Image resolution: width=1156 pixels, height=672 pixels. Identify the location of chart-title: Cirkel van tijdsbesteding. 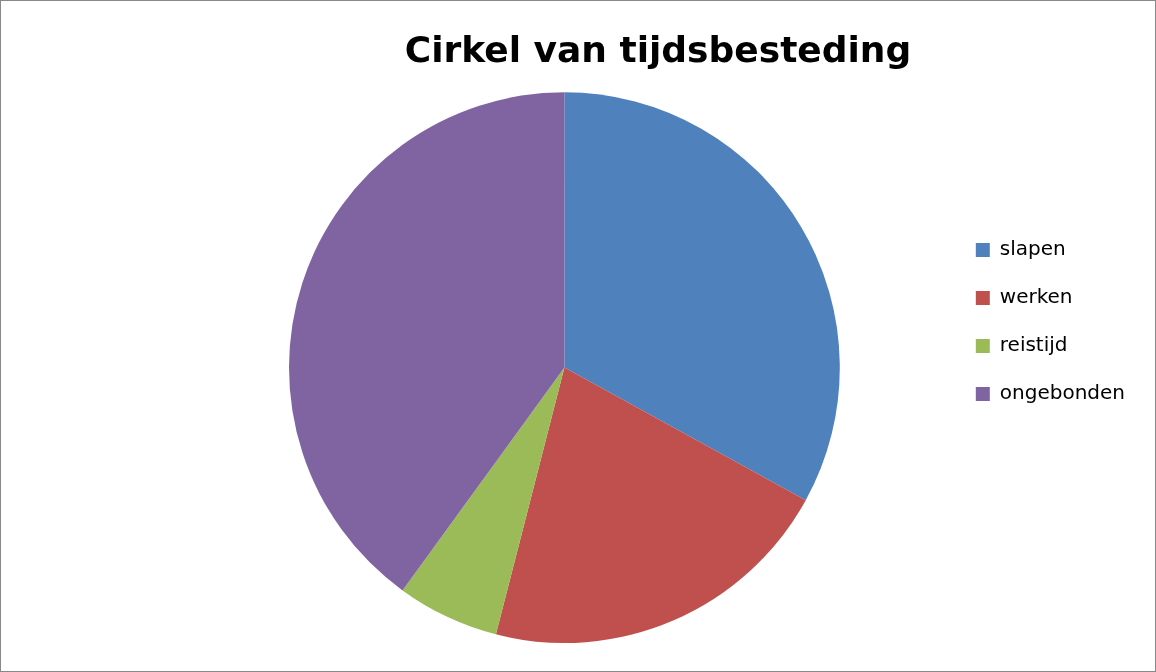
(658, 49).